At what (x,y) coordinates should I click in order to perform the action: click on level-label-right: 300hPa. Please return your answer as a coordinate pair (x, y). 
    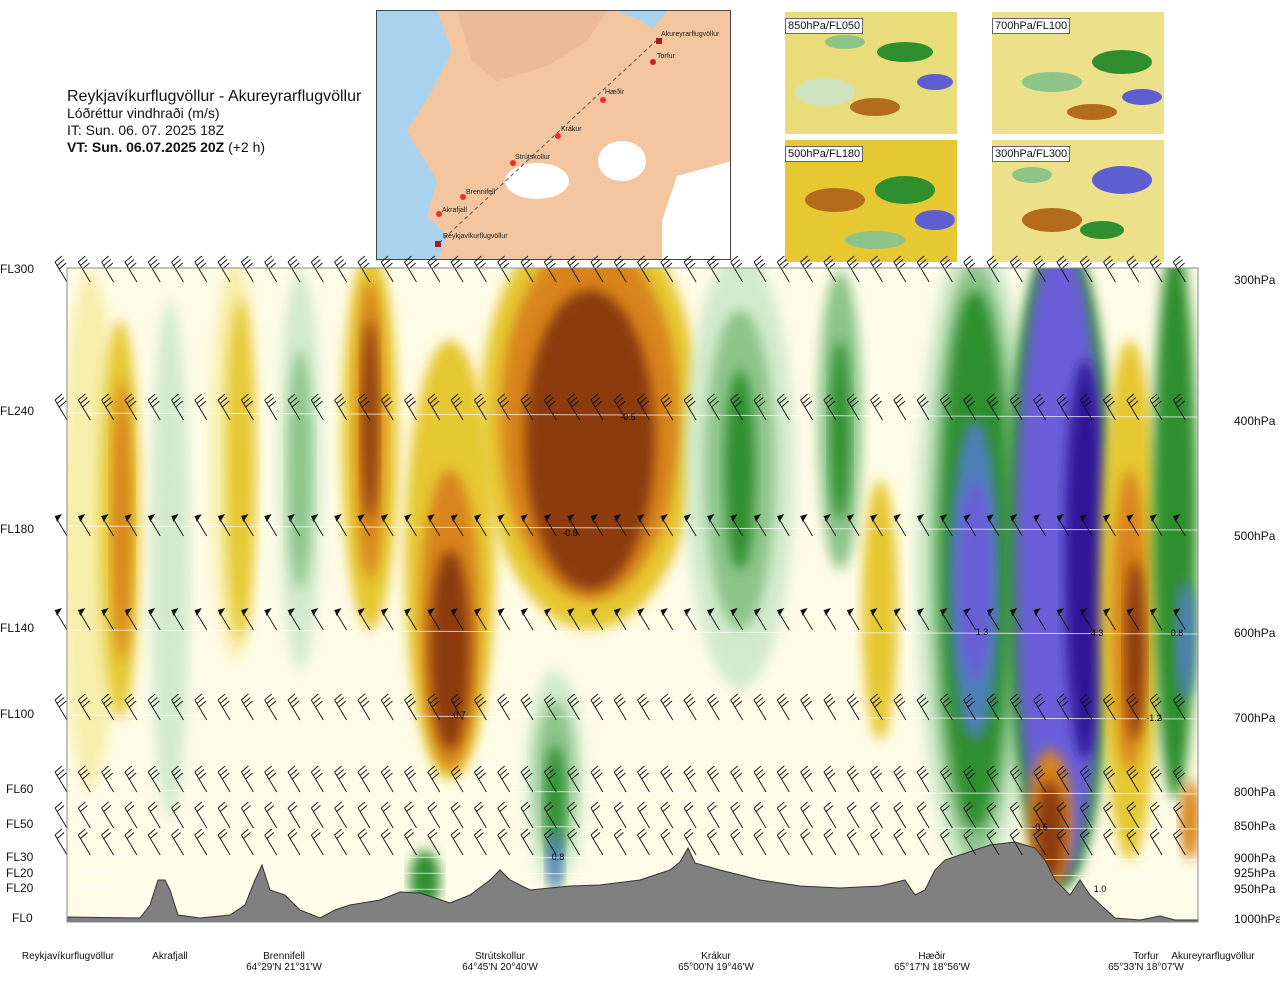
    Looking at the image, I should click on (1255, 280).